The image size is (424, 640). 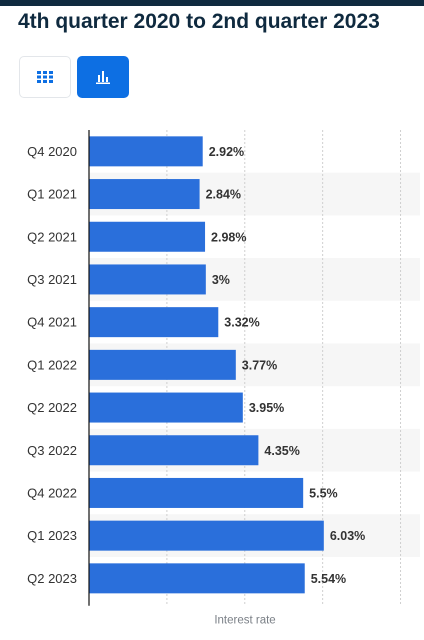 What do you see at coordinates (266, 408) in the screenshot?
I see `data-label: 3.95%` at bounding box center [266, 408].